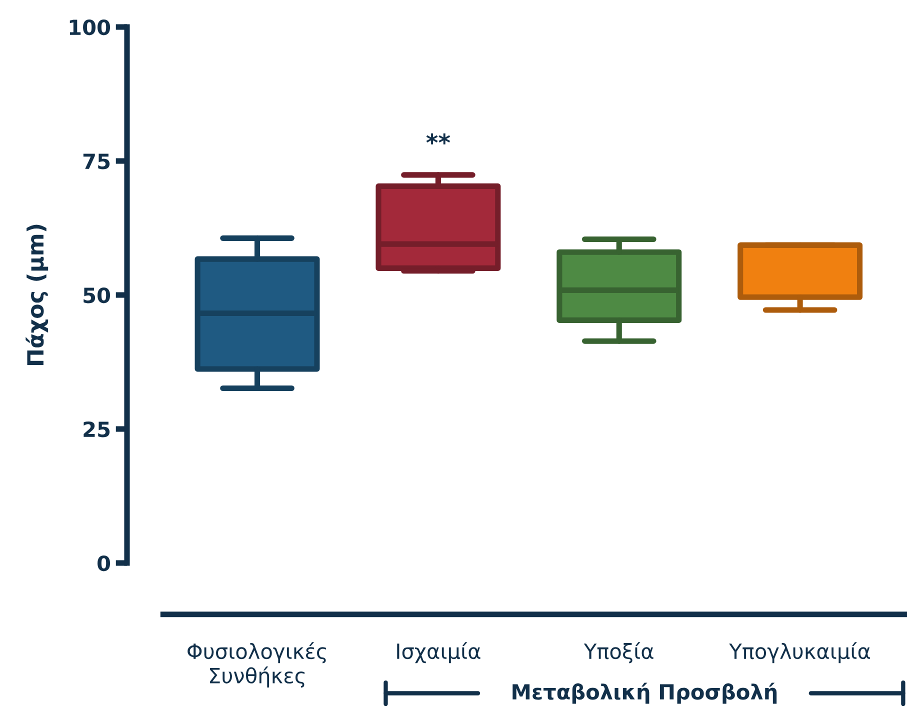 The height and width of the screenshot is (713, 907). Describe the element at coordinates (90, 27) in the screenshot. I see `y-tick-label: 100` at that location.